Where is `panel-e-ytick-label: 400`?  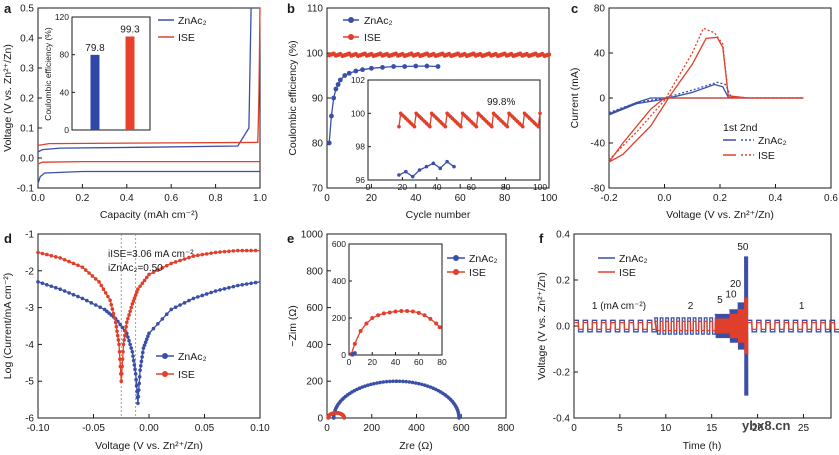
panel-e-ytick-label: 400 is located at coordinates (314, 345).